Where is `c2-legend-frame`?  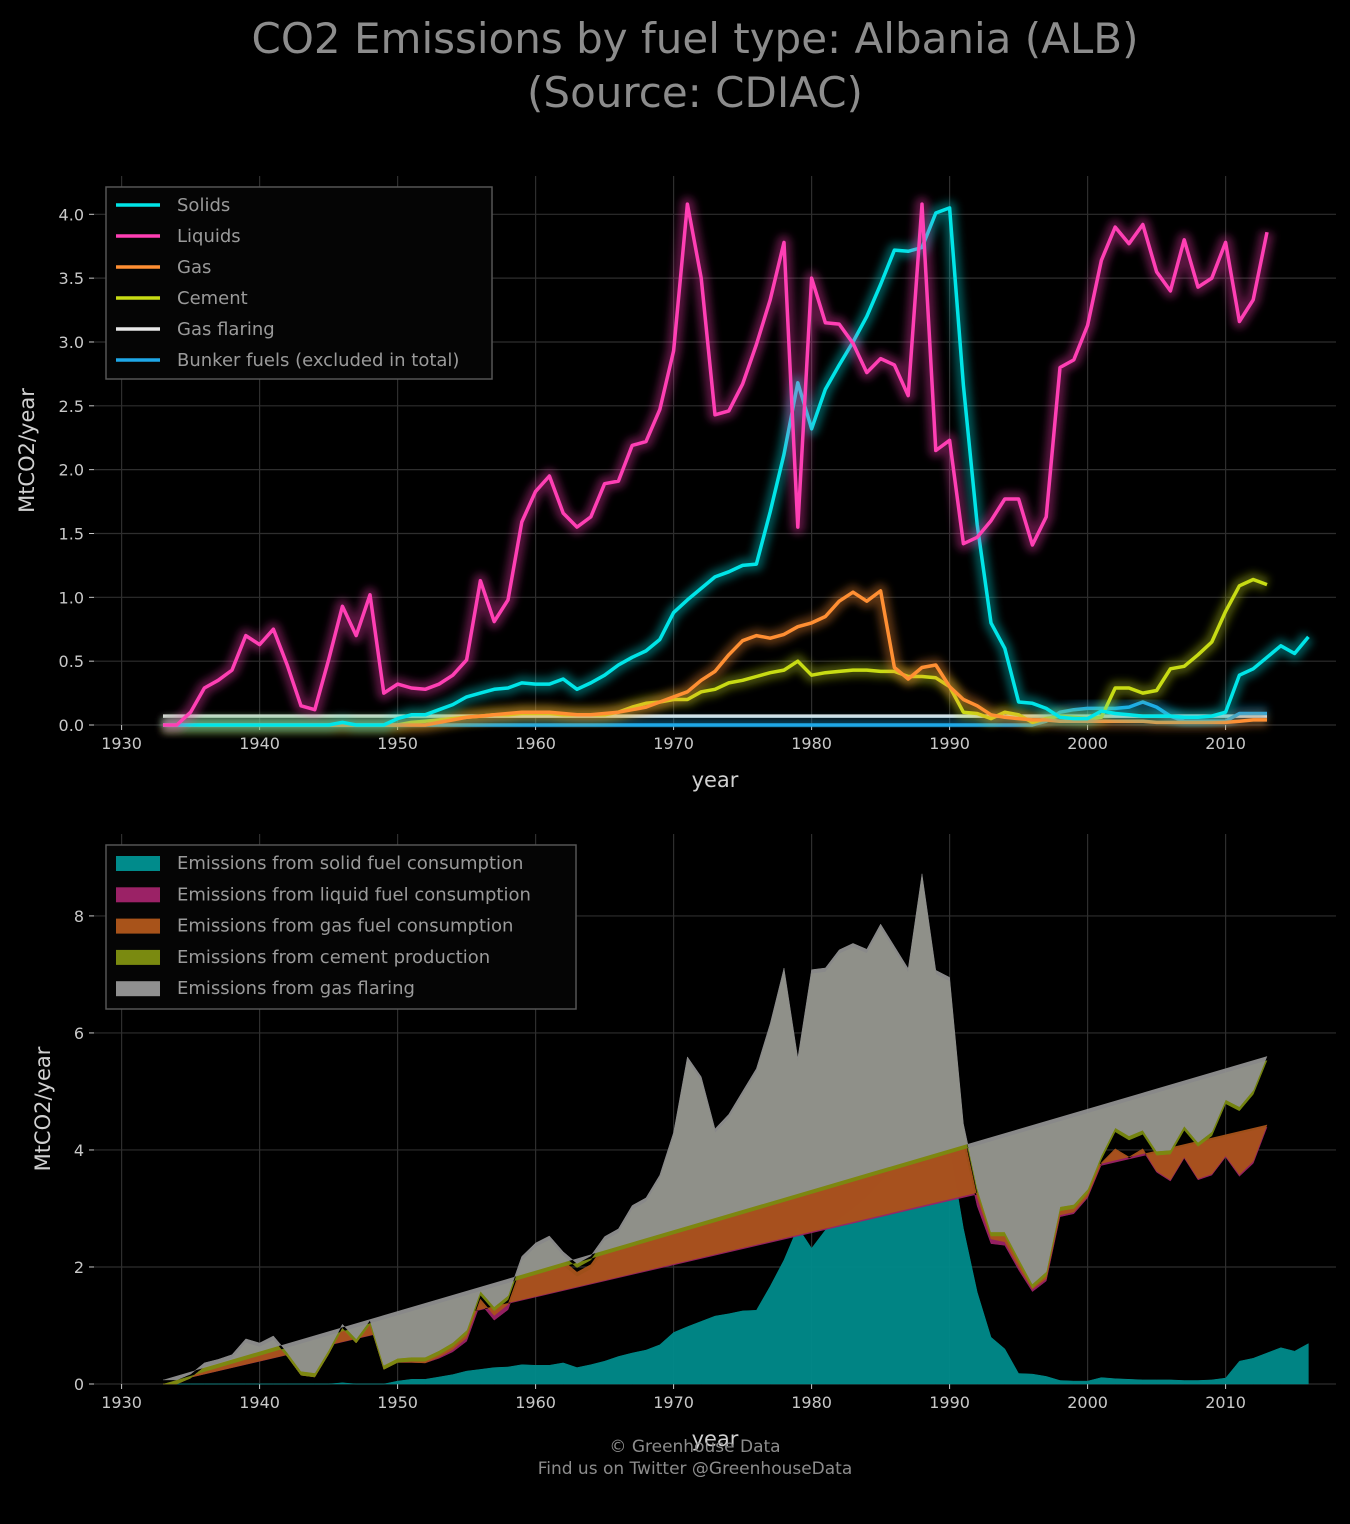
c2-legend-frame is located at coordinates (341, 927).